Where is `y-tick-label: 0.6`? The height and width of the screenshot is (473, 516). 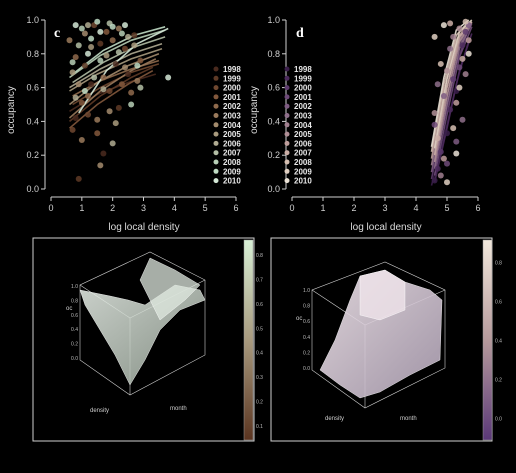 y-tick-label: 0.6 is located at coordinates (32, 88).